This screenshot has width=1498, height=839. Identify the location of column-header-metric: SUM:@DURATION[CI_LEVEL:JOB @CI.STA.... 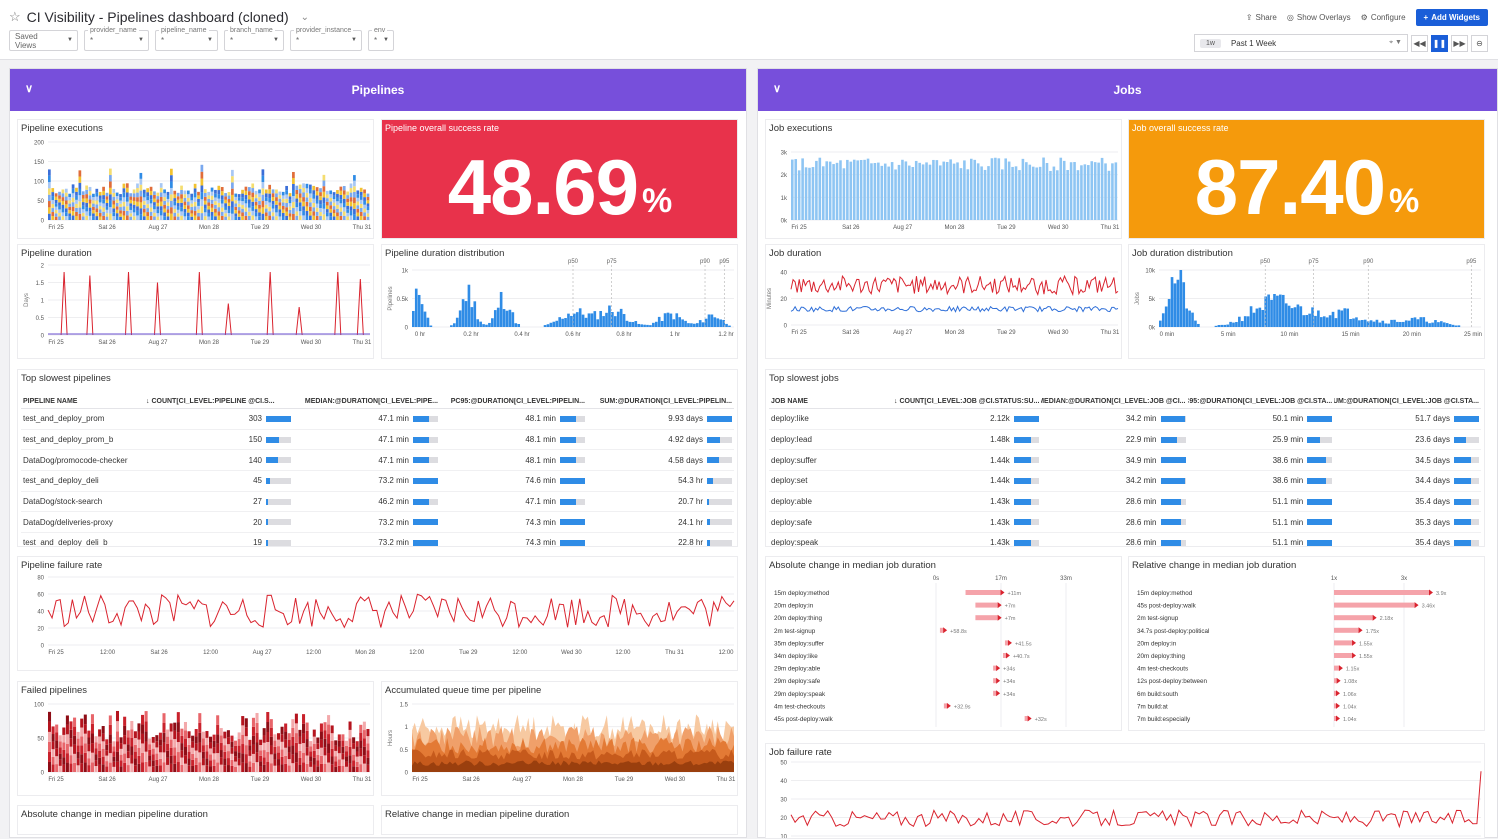
(1407, 401).